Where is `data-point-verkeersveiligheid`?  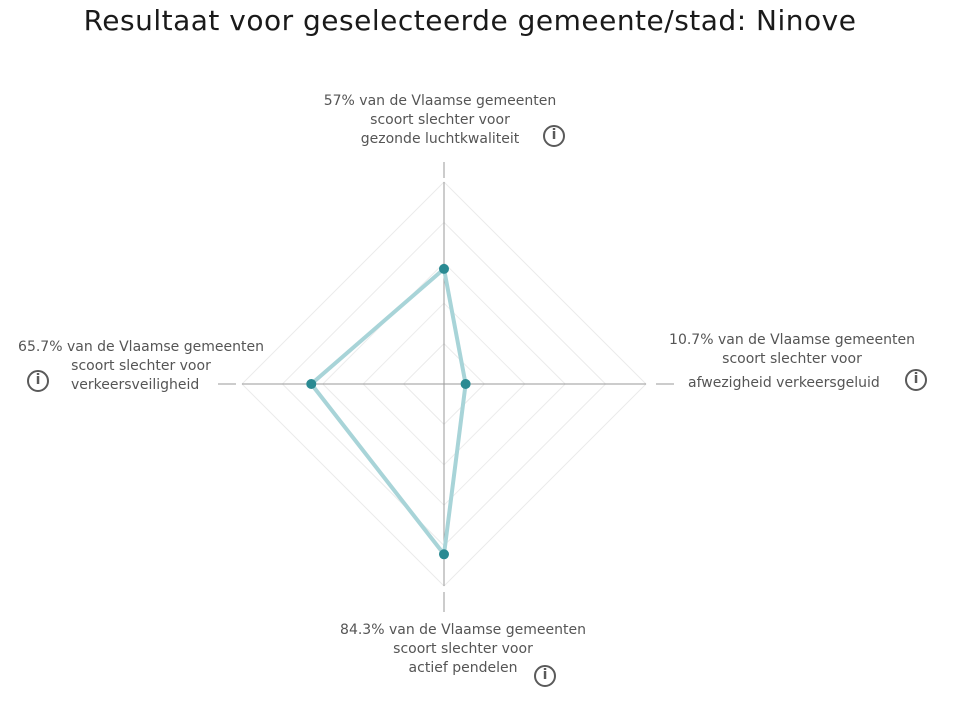
data-point-verkeersveiligheid is located at coordinates (311, 384).